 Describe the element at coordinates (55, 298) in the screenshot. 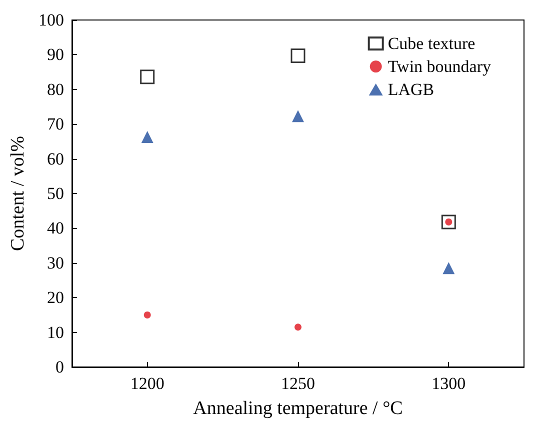

I see `y-tick-label: 20` at that location.